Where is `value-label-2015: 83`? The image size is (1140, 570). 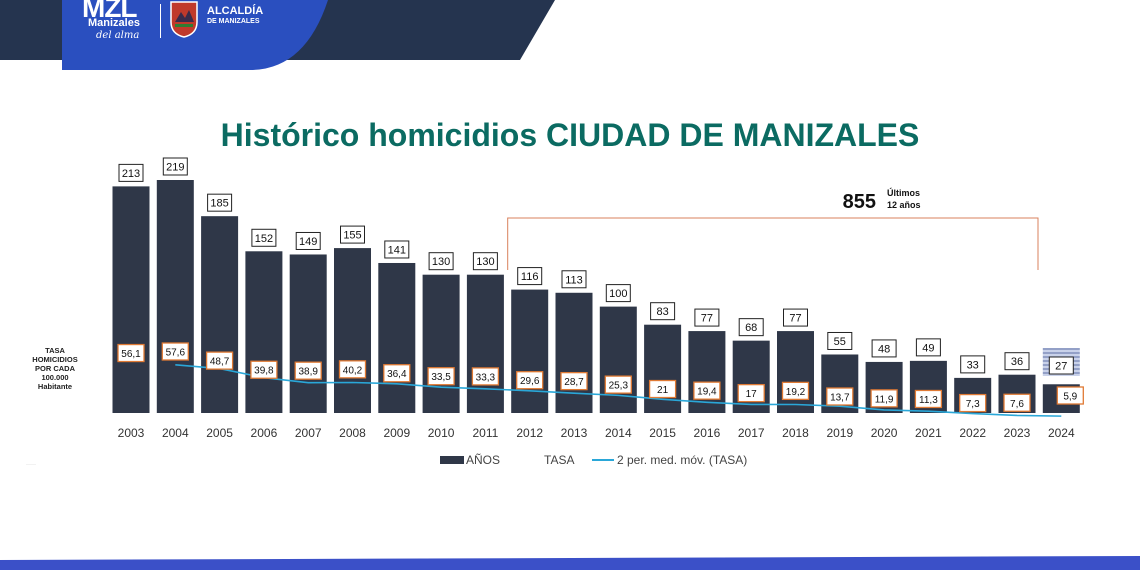
value-label-2015: 83 is located at coordinates (662, 312).